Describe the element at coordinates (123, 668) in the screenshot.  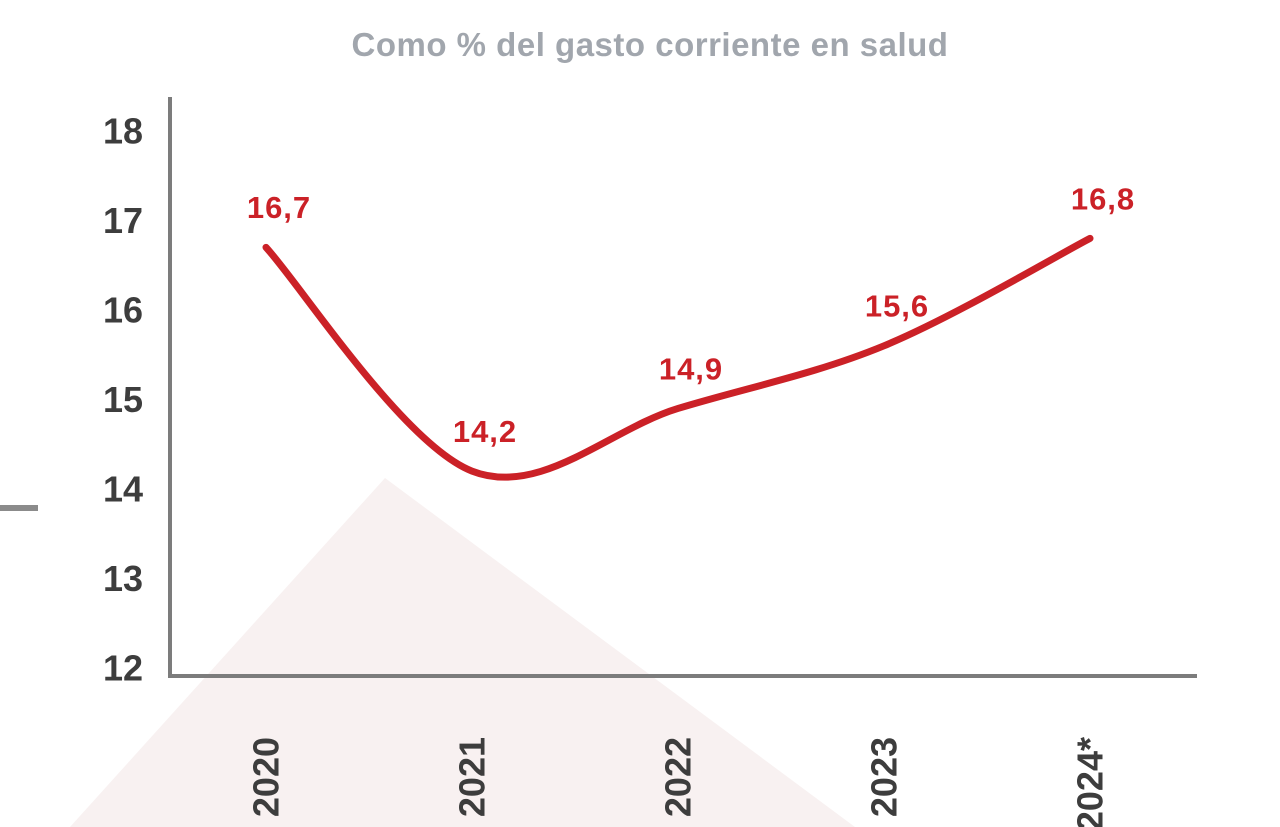
I see `y-tick-label: 12` at that location.